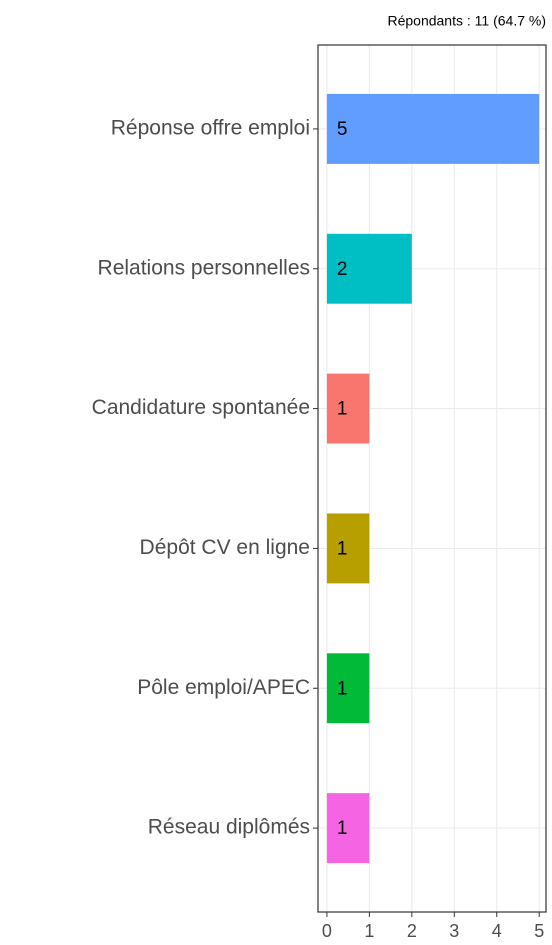 Image resolution: width=552 pixels, height=945 pixels. Describe the element at coordinates (466, 21) in the screenshot. I see `chart-subtitle: Répondants : 11 (64.7 %)` at that location.